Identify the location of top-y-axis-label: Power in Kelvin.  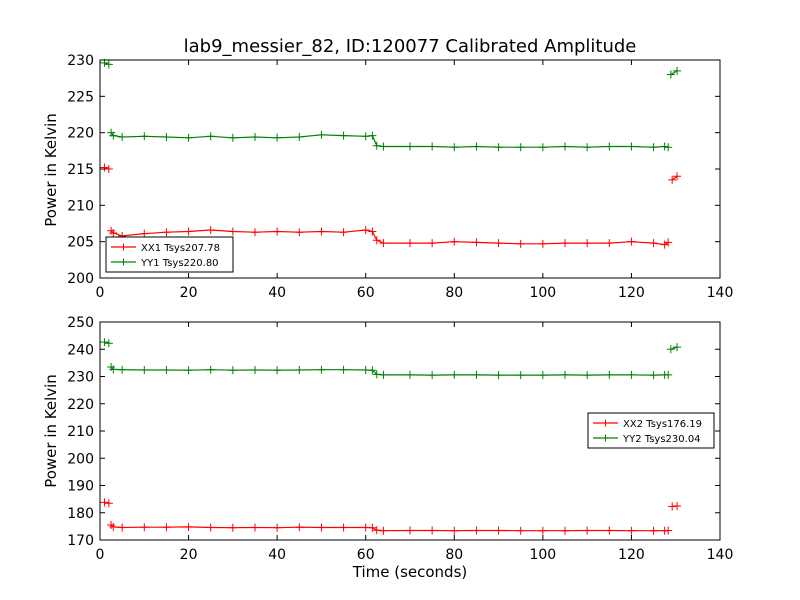
(51, 170).